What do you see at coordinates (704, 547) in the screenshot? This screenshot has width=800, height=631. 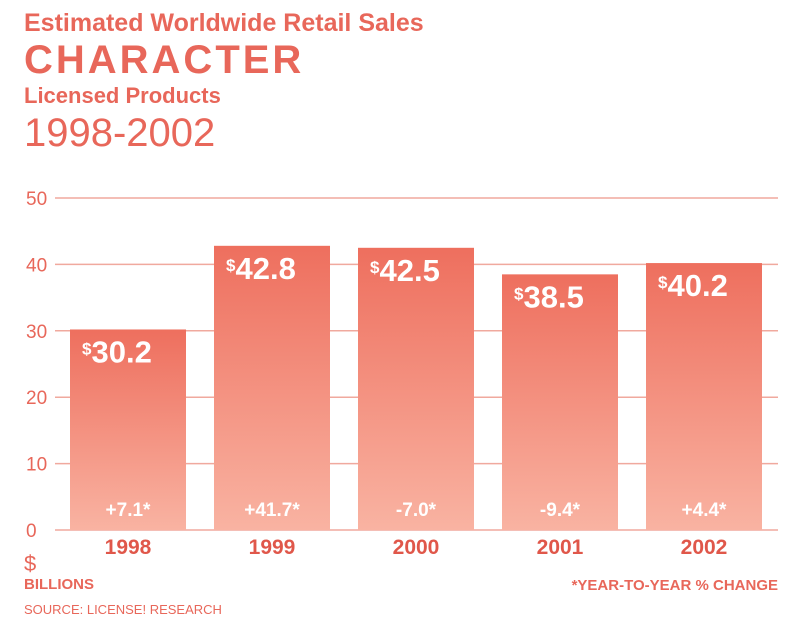 I see `x-tick-label: 2002` at bounding box center [704, 547].